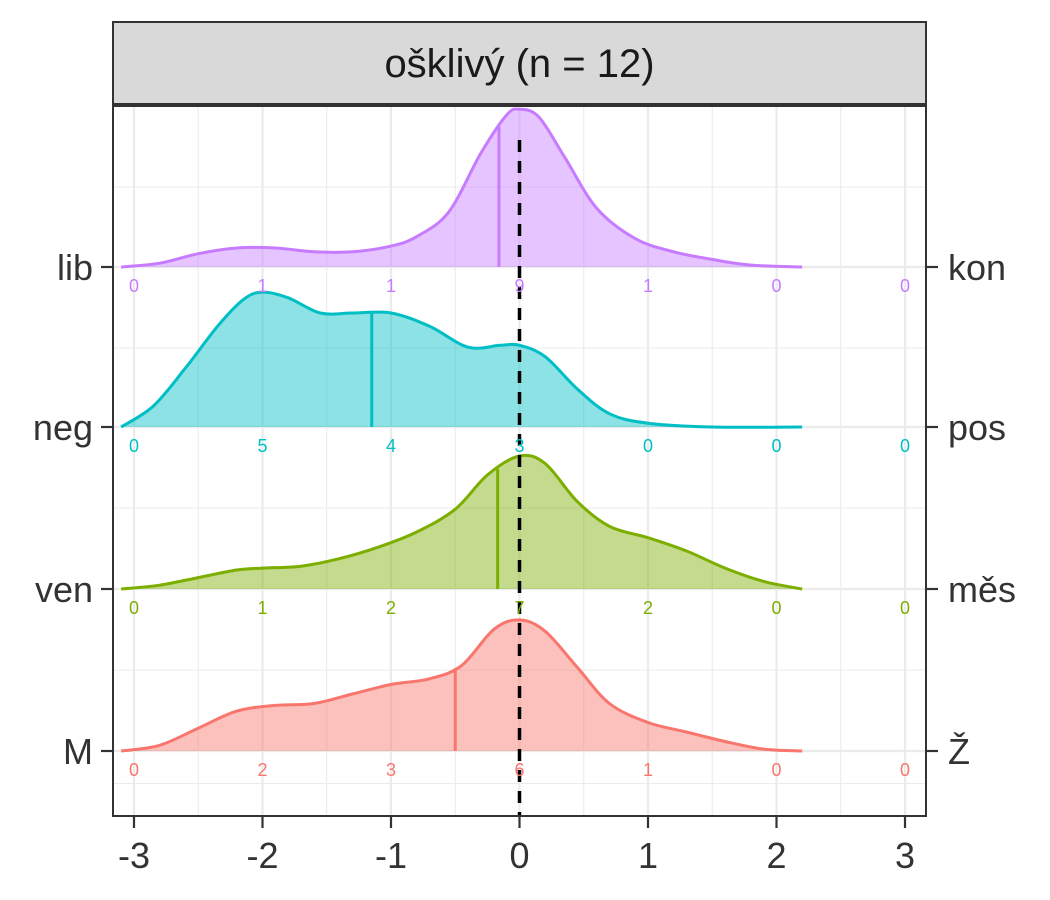 This screenshot has height=900, width=1050. What do you see at coordinates (75, 267) in the screenshot?
I see `y-label-left: lib` at bounding box center [75, 267].